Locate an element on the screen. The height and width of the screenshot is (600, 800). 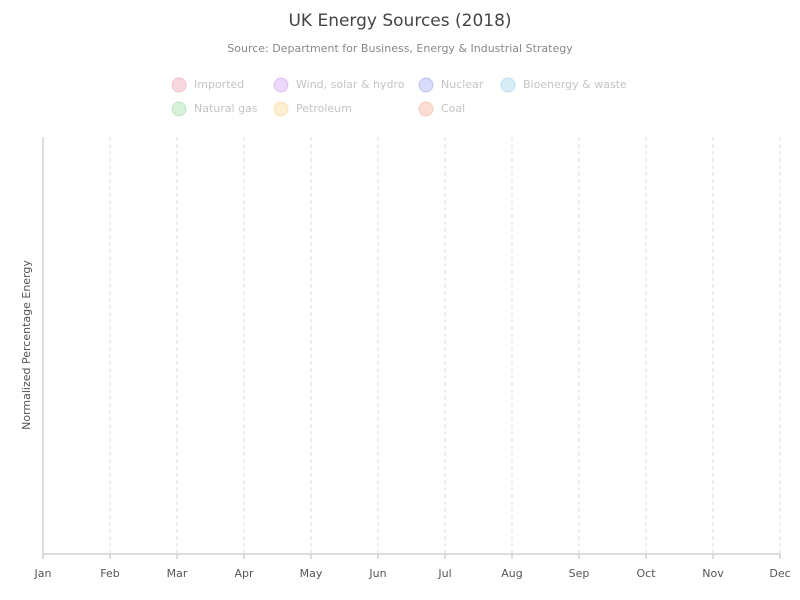
x-tick-label: Mar is located at coordinates (177, 573).